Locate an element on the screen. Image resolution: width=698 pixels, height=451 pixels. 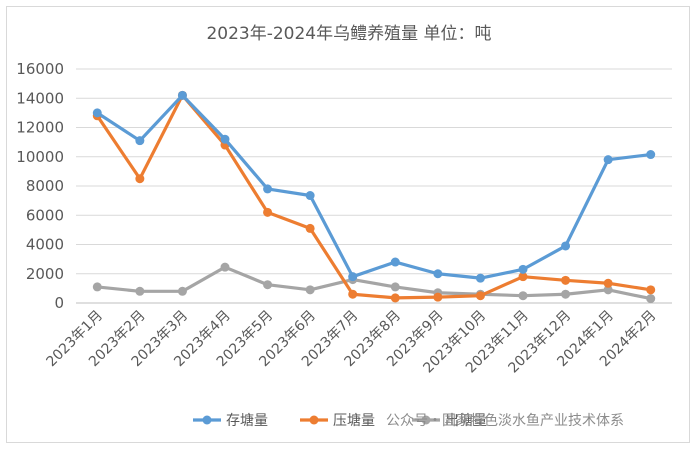
chart-title: 2023年-2024年乌鳢养殖量 单位：吨 is located at coordinates (348, 34).